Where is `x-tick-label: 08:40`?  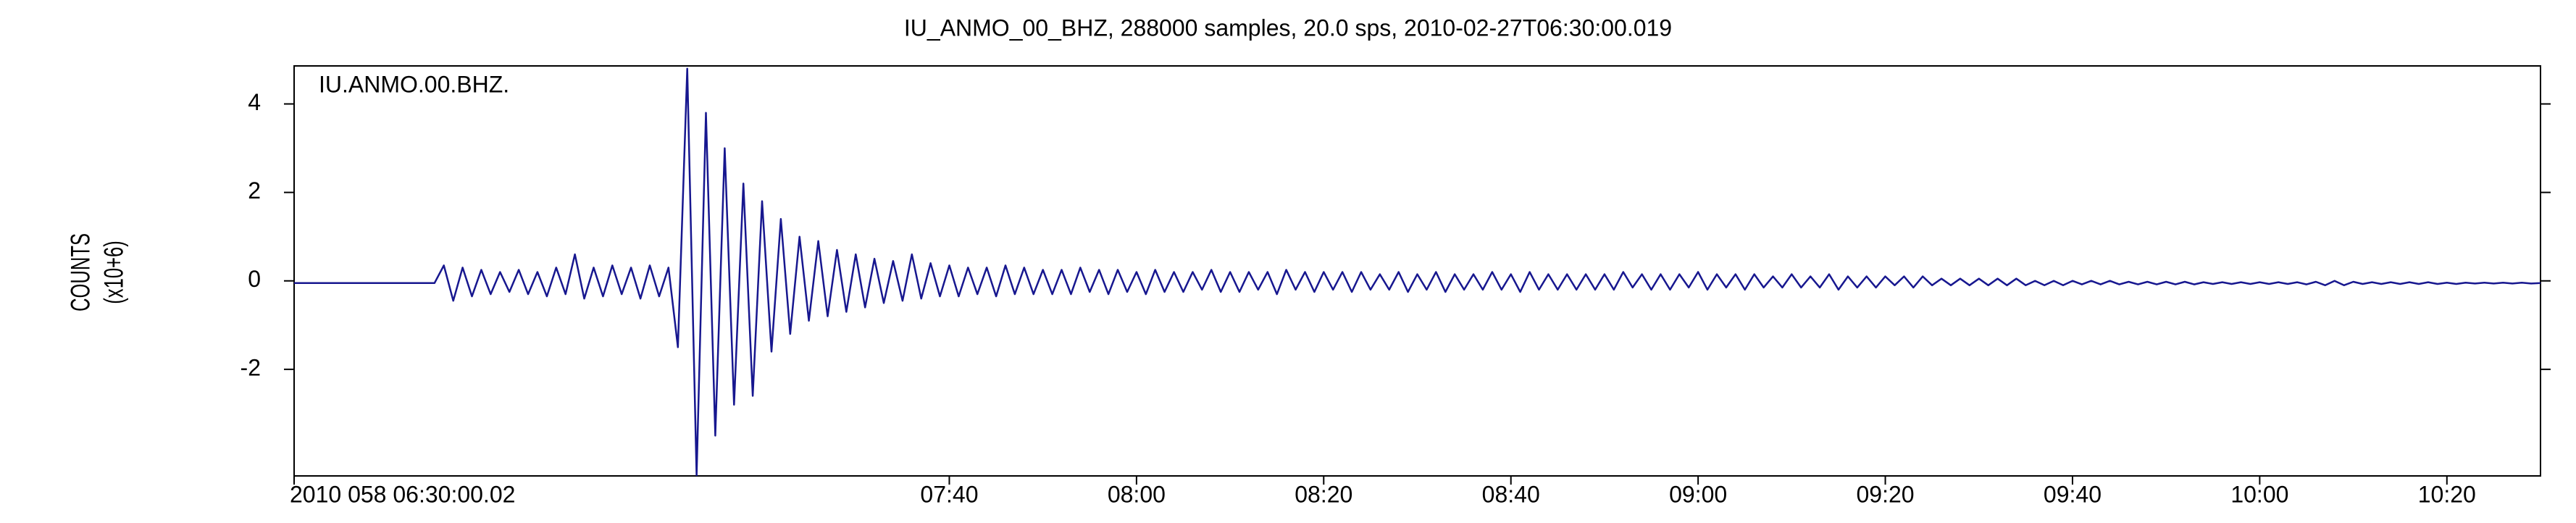 x-tick-label: 08:40 is located at coordinates (1511, 494).